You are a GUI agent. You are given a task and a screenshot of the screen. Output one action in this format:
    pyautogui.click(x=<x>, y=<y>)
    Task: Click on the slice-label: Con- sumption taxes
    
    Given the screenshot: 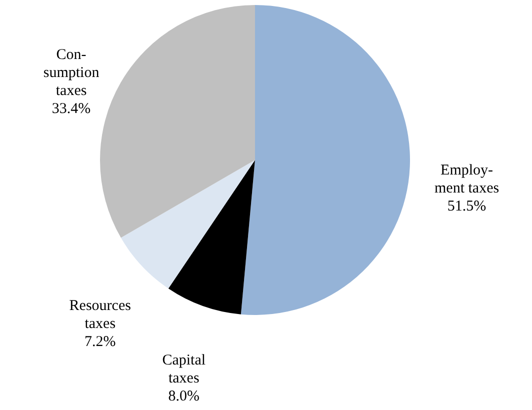 What is the action you would take?
    pyautogui.click(x=71, y=73)
    